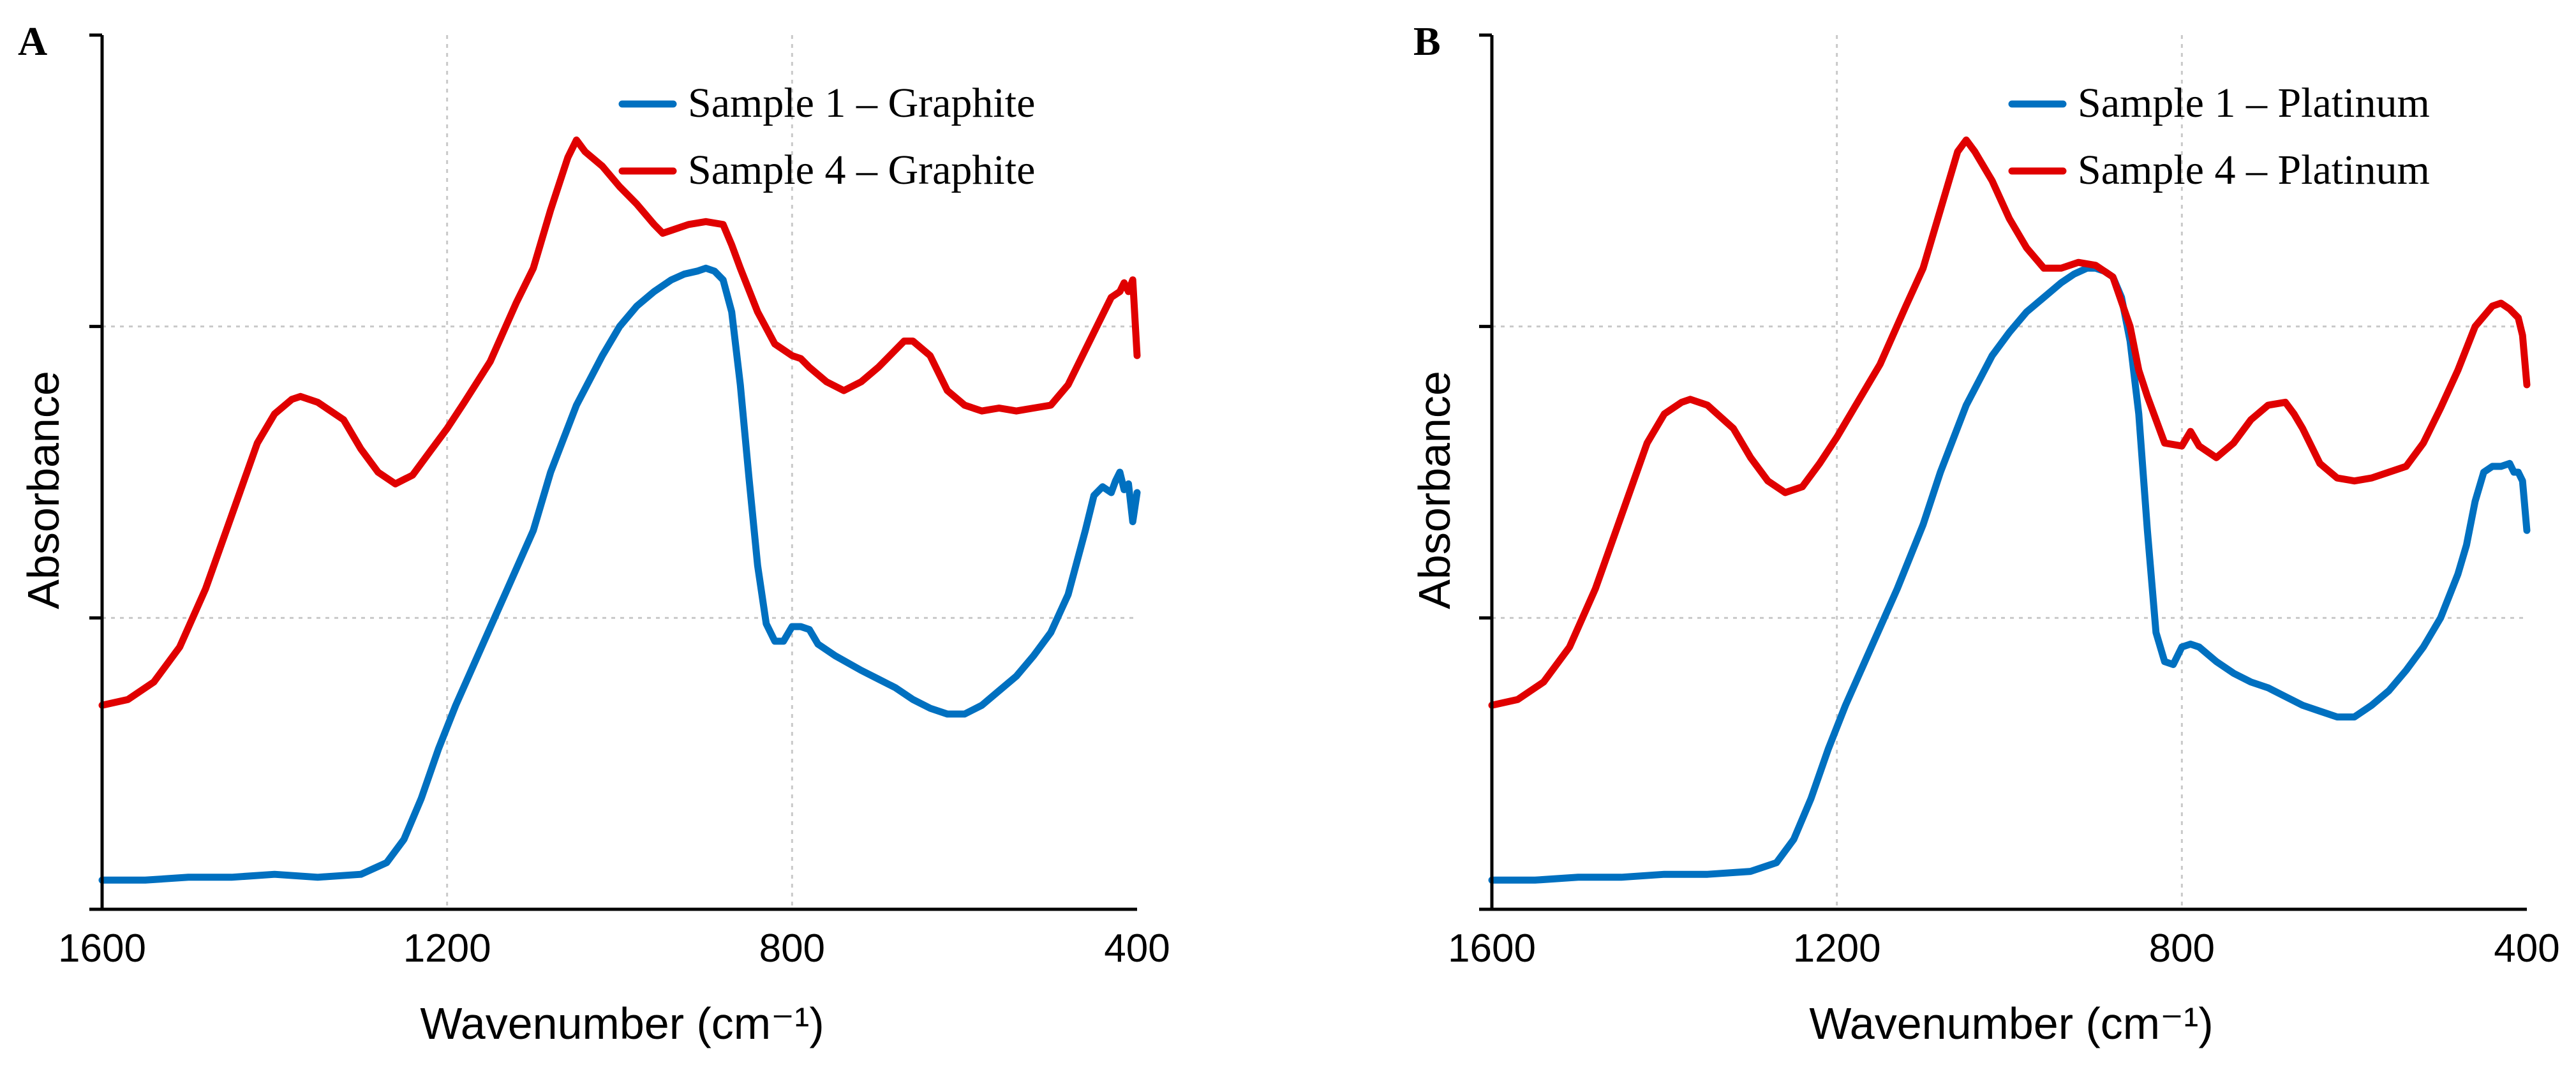  I want to click on x-tick-labels-panel-a: 1600 1200 800 400, so click(614, 949).